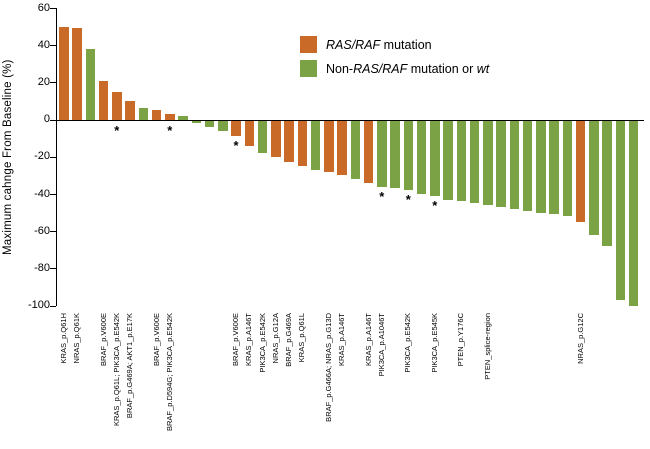  I want to click on legend-label-non-ras-raf: Non-RAS/RAF mutation or wt, so click(407, 69).